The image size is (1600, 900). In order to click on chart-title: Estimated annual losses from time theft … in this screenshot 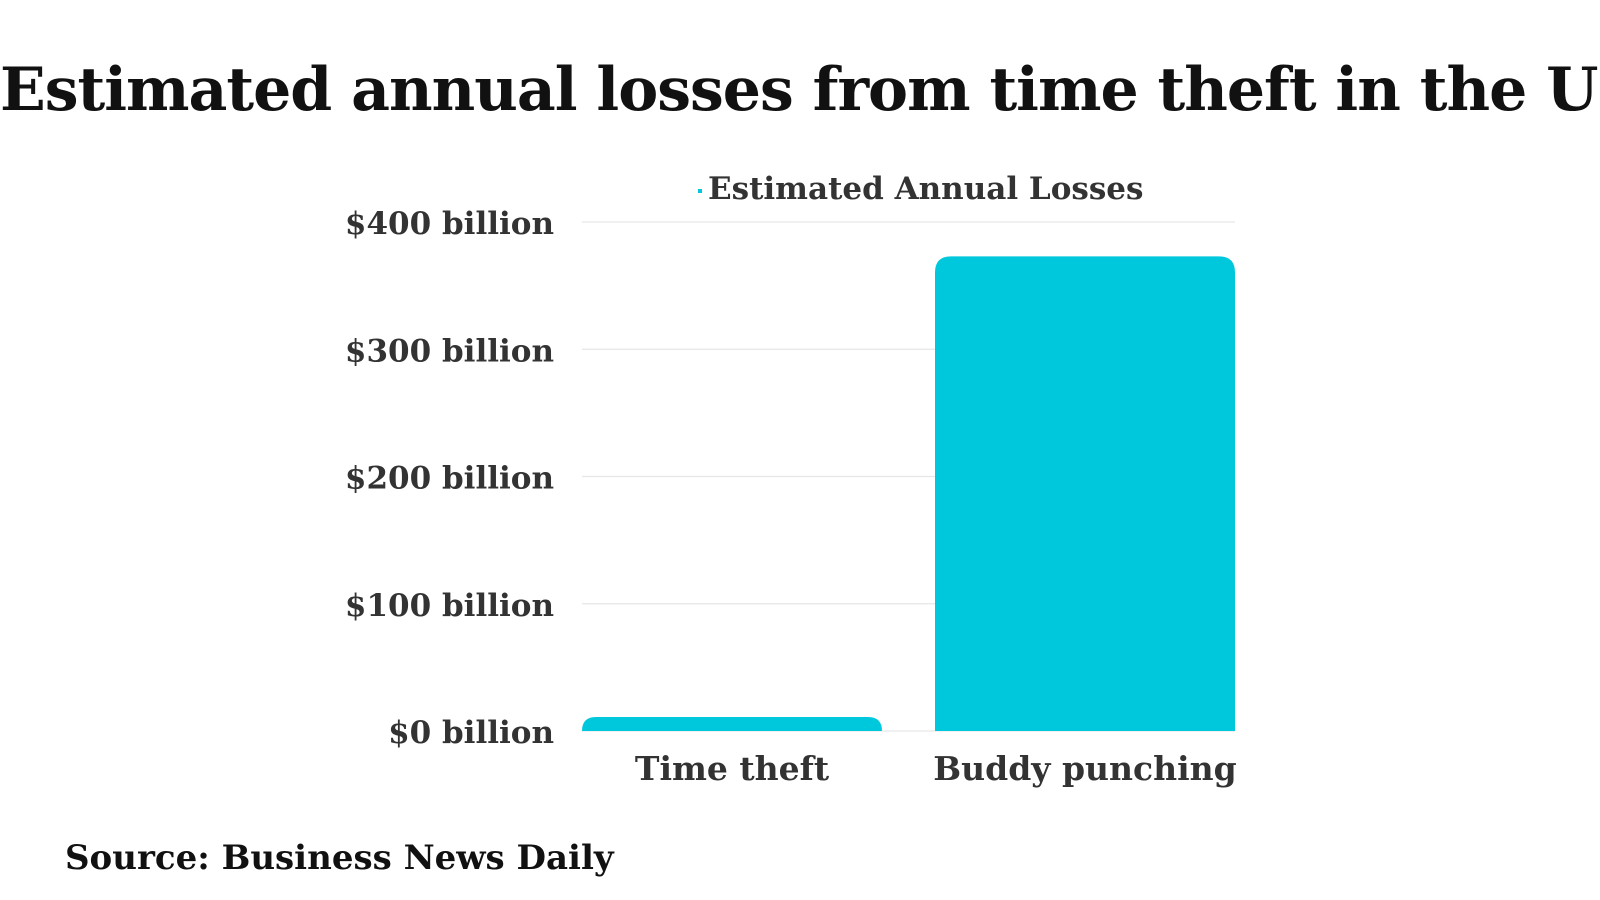, I will do `click(800, 90)`.